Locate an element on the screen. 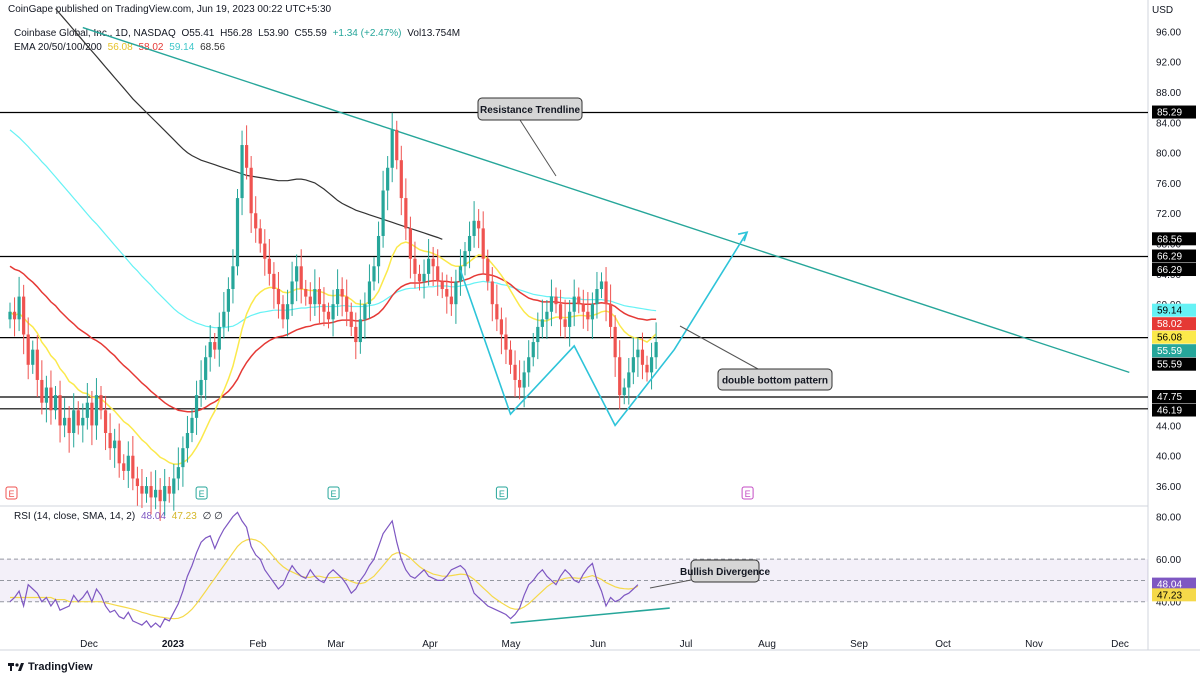 The height and width of the screenshot is (681, 1200). resistance-callout-box is located at coordinates (530, 109).